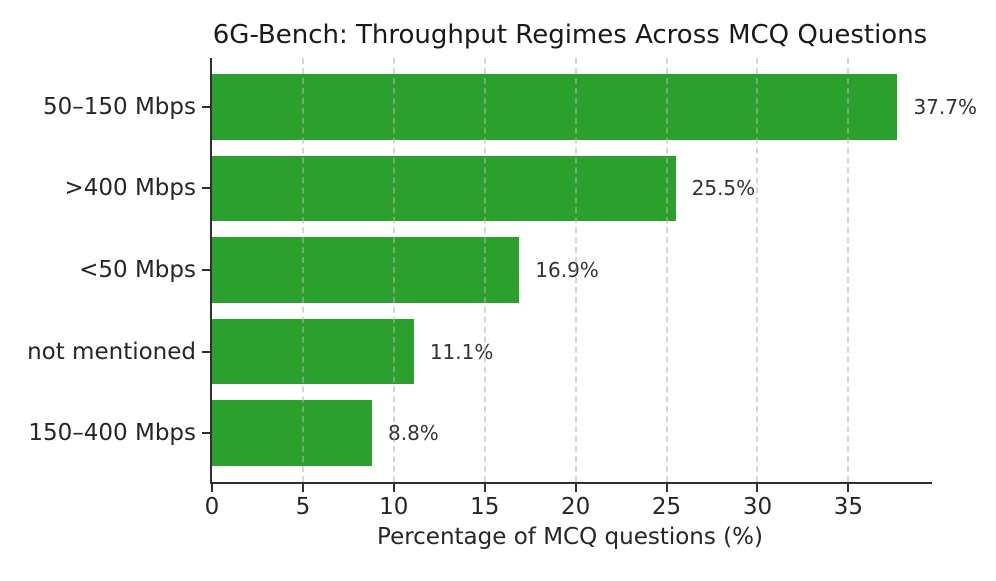  Describe the element at coordinates (206, 188) in the screenshot. I see `y-tick-mark-400-mbps` at that location.